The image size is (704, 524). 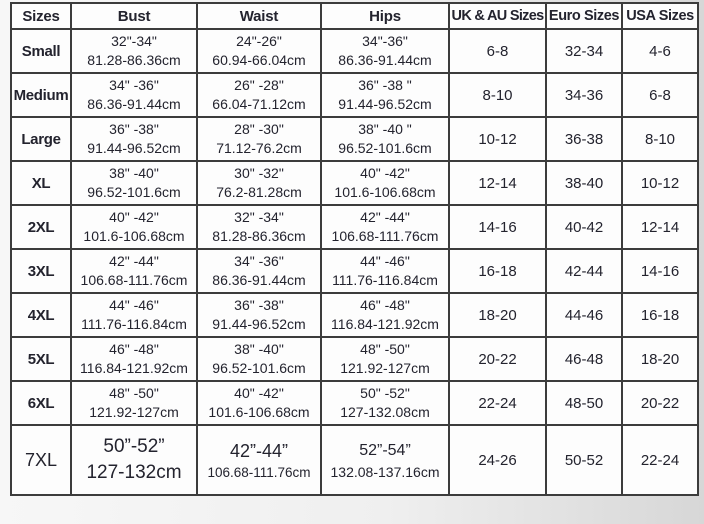 What do you see at coordinates (660, 403) in the screenshot?
I see `usa-size-cell: 20-22` at bounding box center [660, 403].